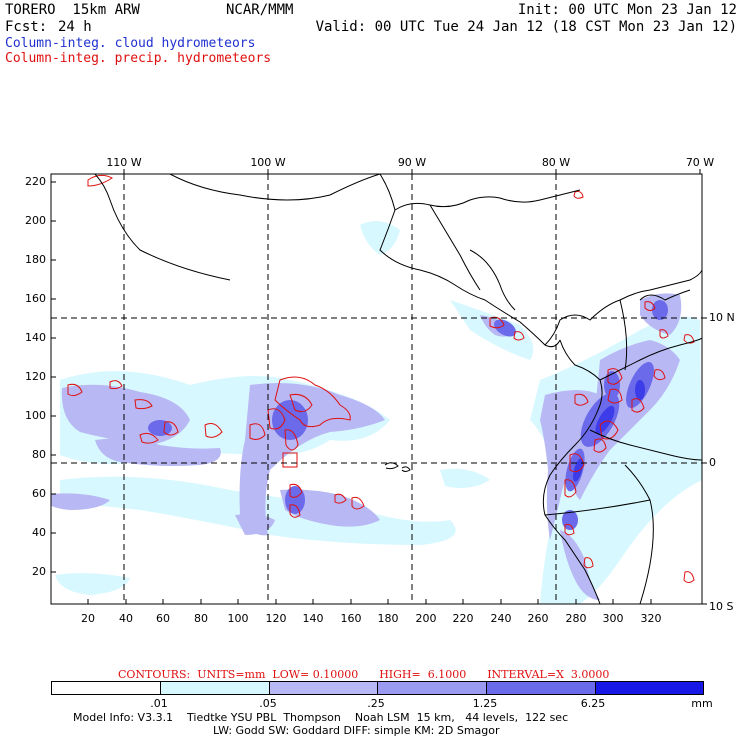 Image resolution: width=740 pixels, height=740 pixels. What do you see at coordinates (126, 618) in the screenshot?
I see `x-tick-40: 40` at bounding box center [126, 618].